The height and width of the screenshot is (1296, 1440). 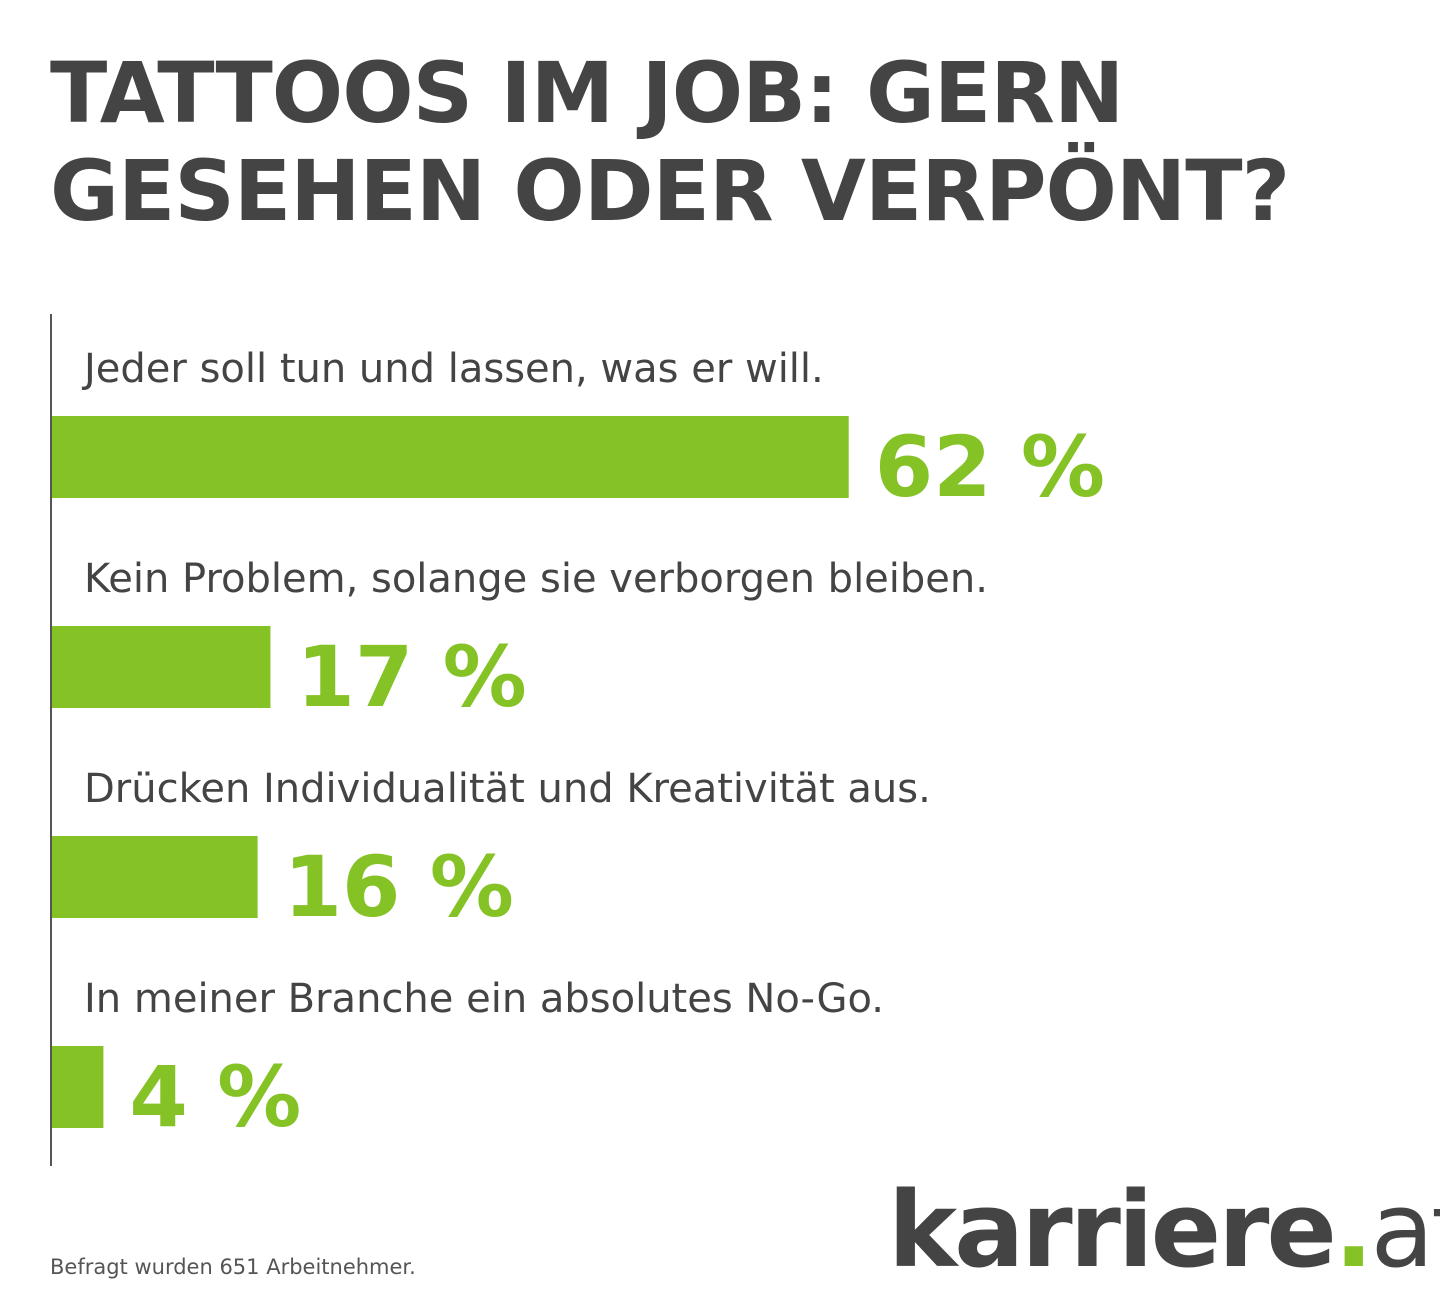 What do you see at coordinates (411, 677) in the screenshot?
I see `value-label: 17 %` at bounding box center [411, 677].